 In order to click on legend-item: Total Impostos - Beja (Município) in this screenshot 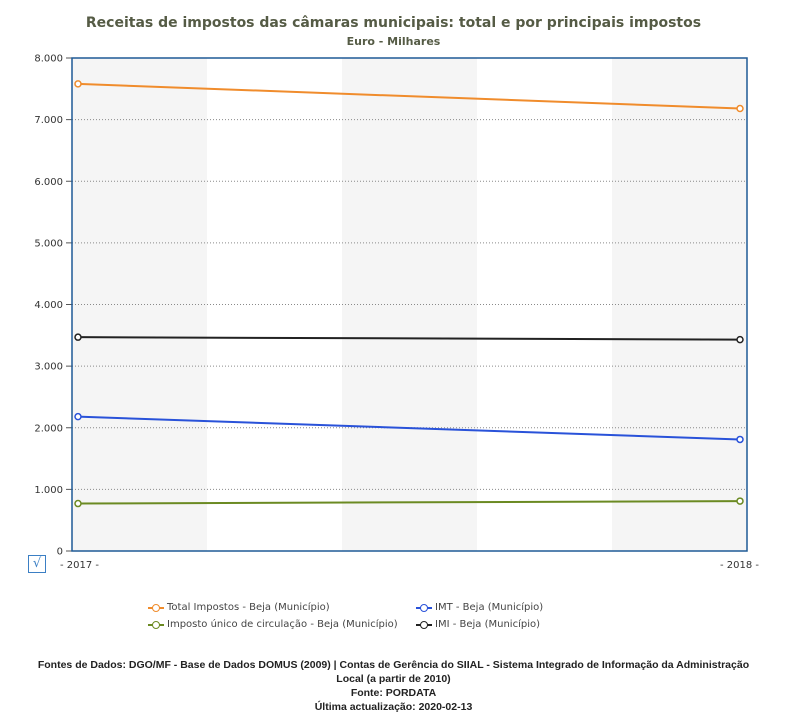, I will do `click(239, 607)`.